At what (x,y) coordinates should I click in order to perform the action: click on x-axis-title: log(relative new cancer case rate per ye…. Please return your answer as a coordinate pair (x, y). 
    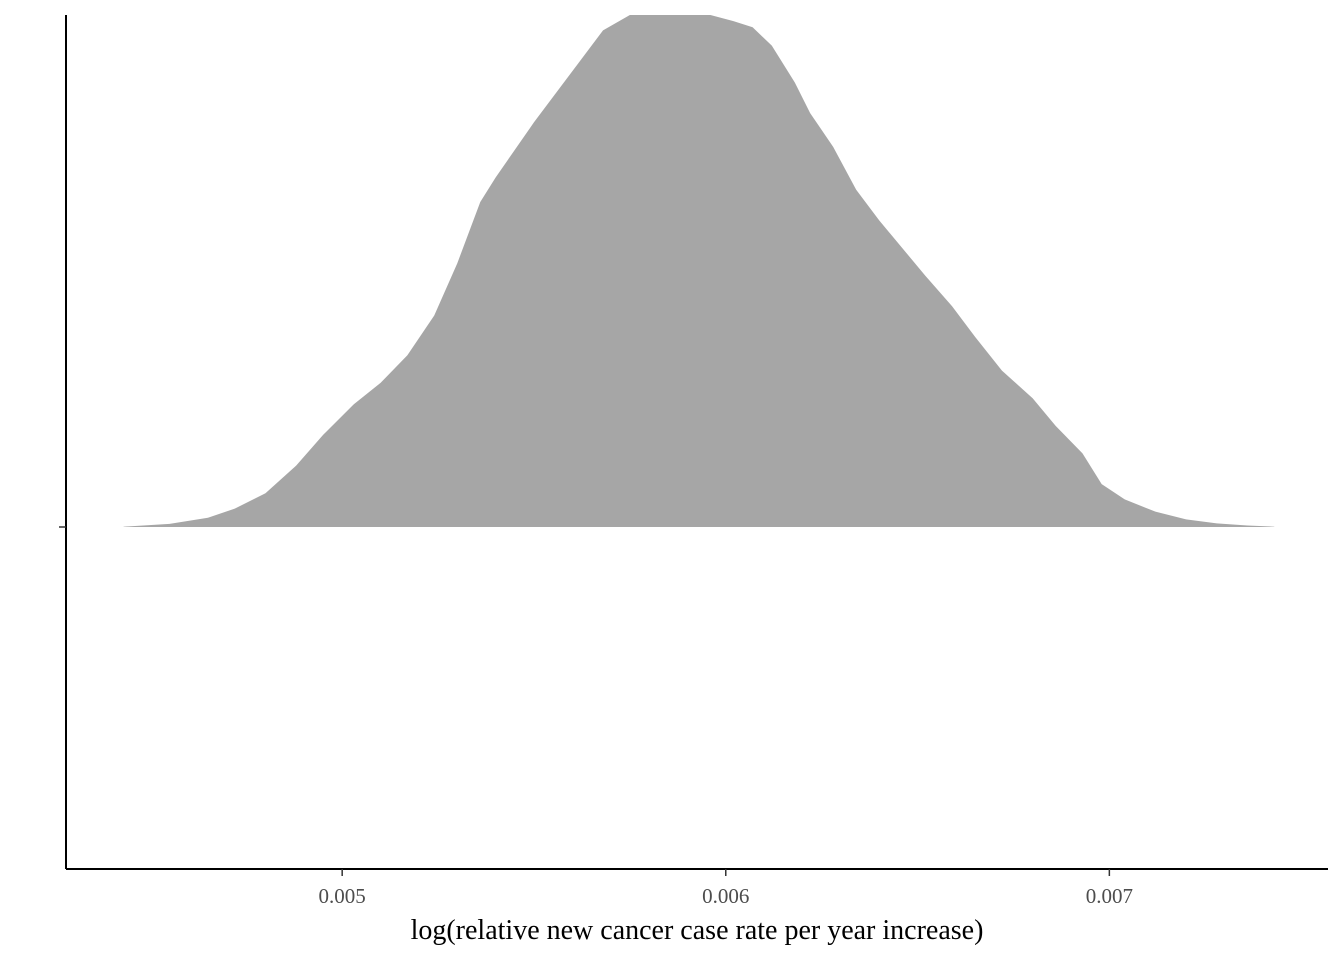
    Looking at the image, I should click on (697, 930).